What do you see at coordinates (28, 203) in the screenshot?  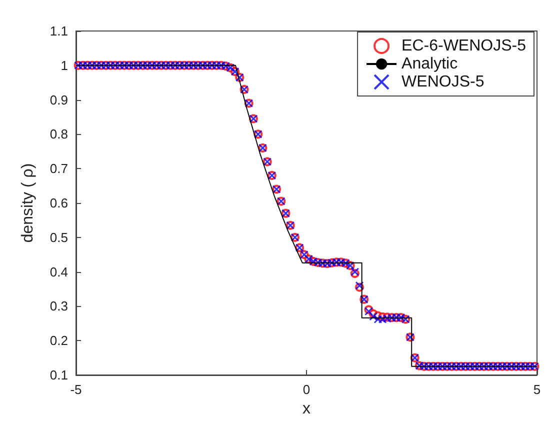 I see `y-axis-title: density ( ρ)` at bounding box center [28, 203].